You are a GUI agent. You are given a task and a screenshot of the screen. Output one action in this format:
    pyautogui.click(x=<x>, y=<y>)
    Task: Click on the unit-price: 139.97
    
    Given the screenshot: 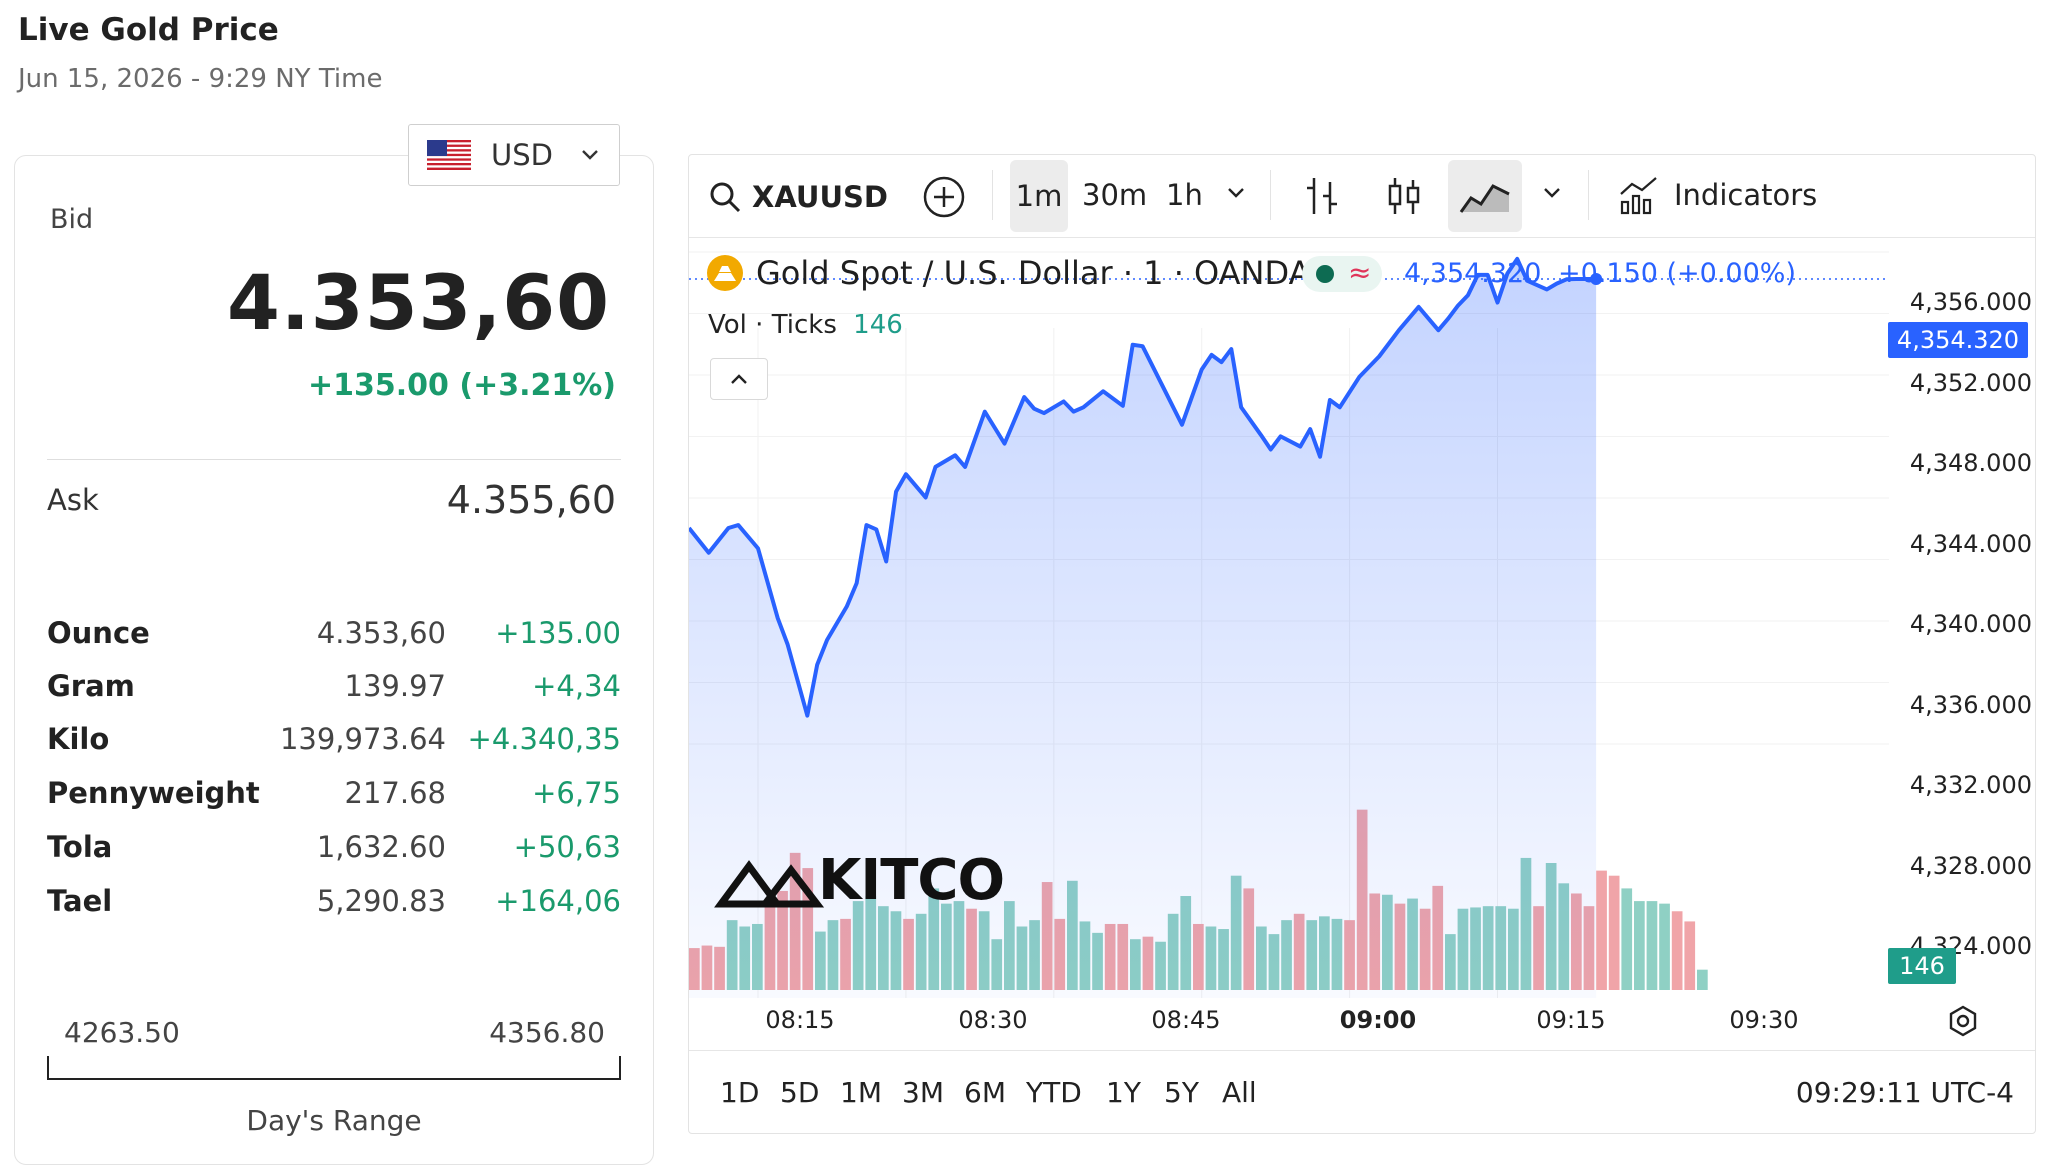 What is the action you would take?
    pyautogui.click(x=395, y=686)
    